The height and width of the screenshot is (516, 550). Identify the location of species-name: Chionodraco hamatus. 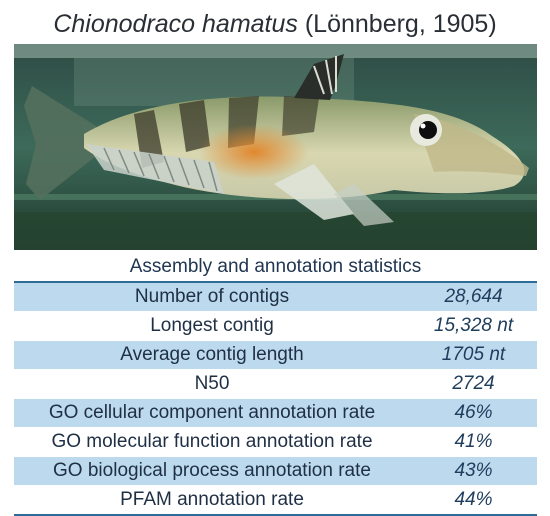
(175, 24).